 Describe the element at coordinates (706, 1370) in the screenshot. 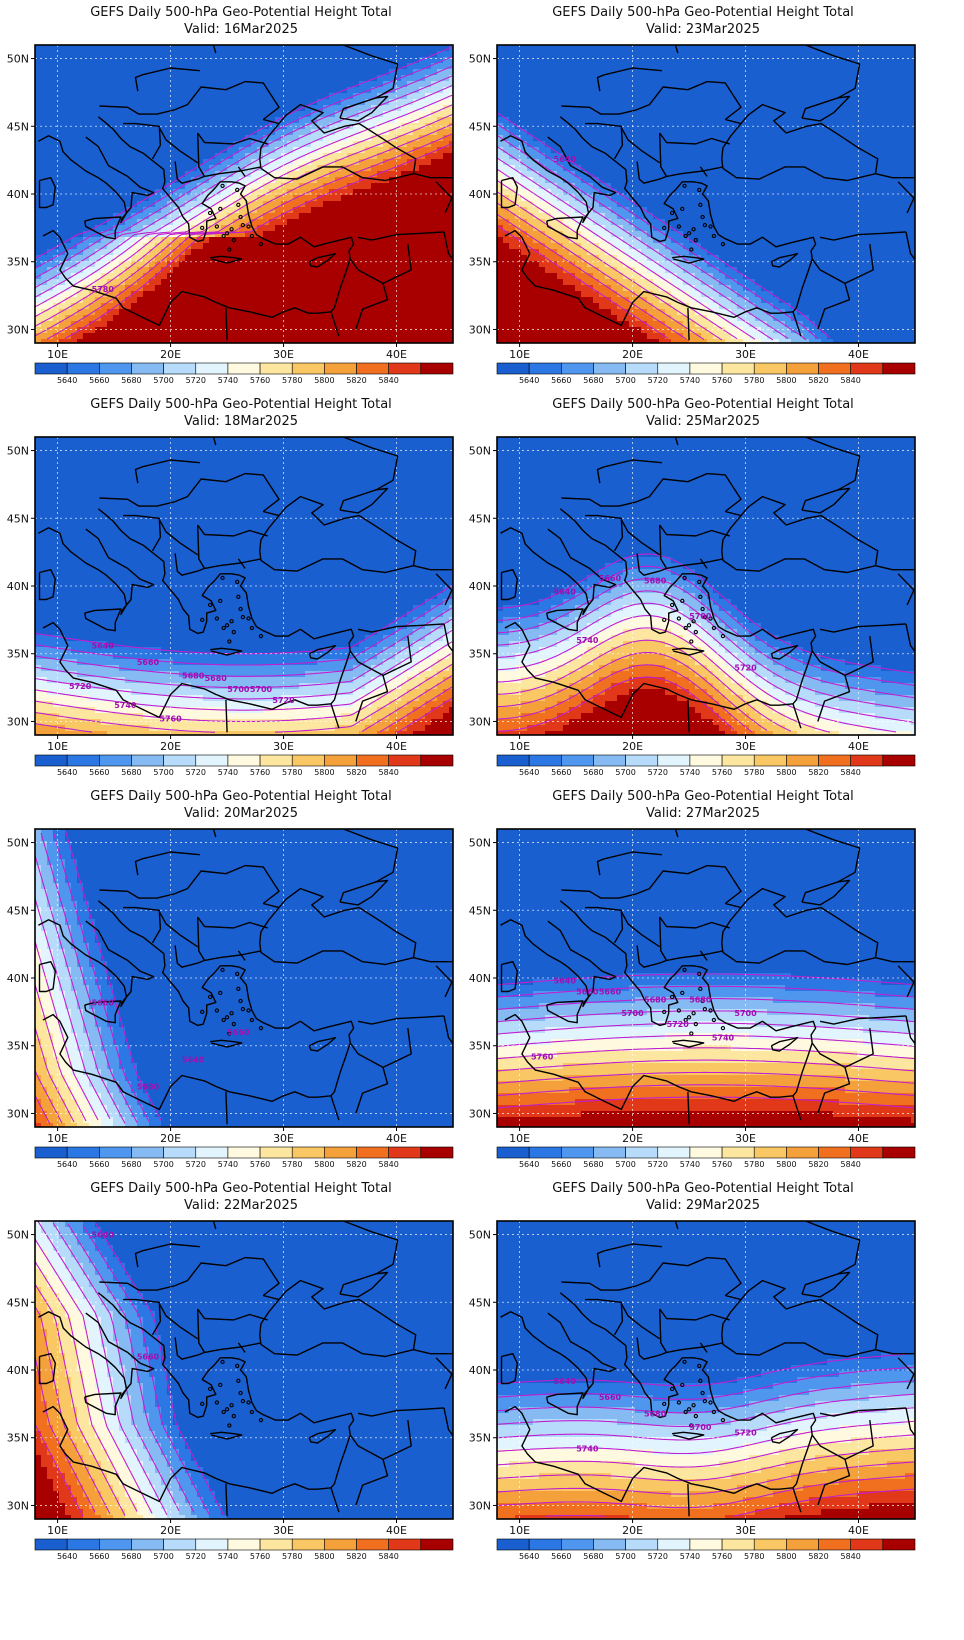

I see `shaded-height-field: 5640 5660 5680 5700 5720 5740` at that location.